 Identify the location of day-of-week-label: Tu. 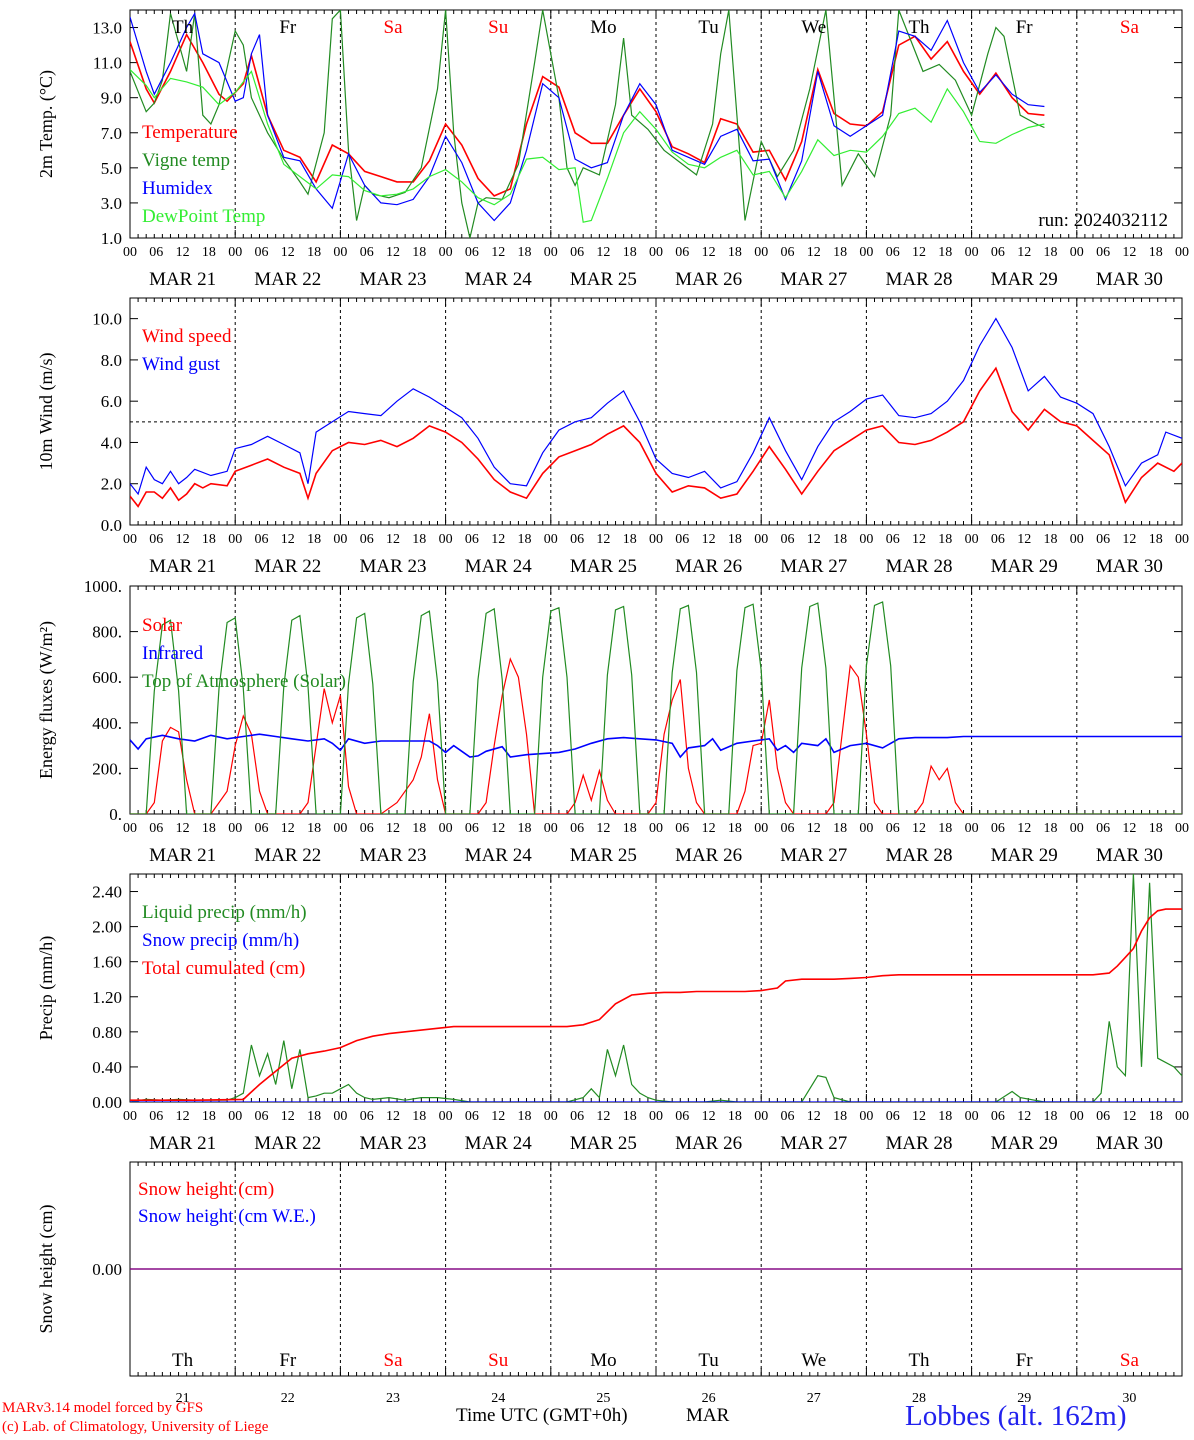
(708, 27).